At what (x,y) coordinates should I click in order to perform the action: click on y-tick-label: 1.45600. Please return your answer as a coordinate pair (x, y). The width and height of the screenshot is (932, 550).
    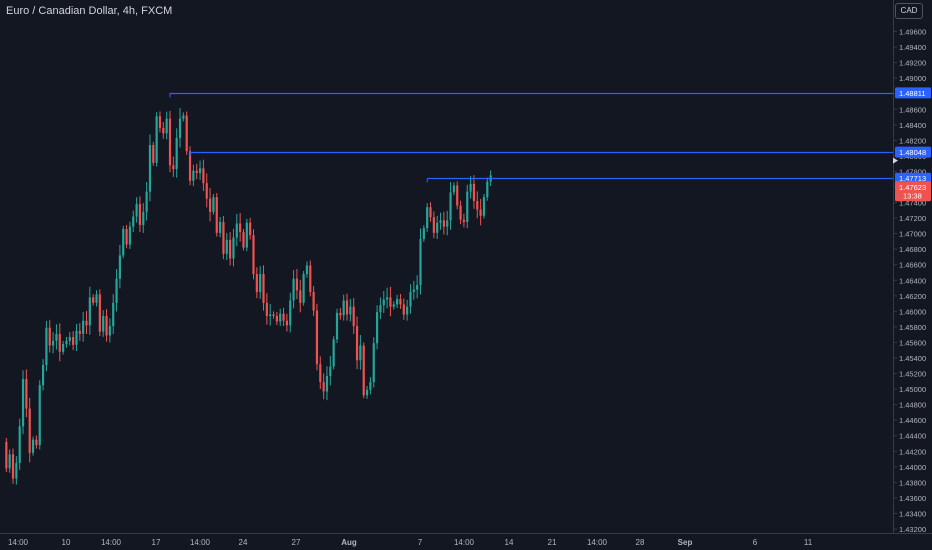
    Looking at the image, I should click on (912, 342).